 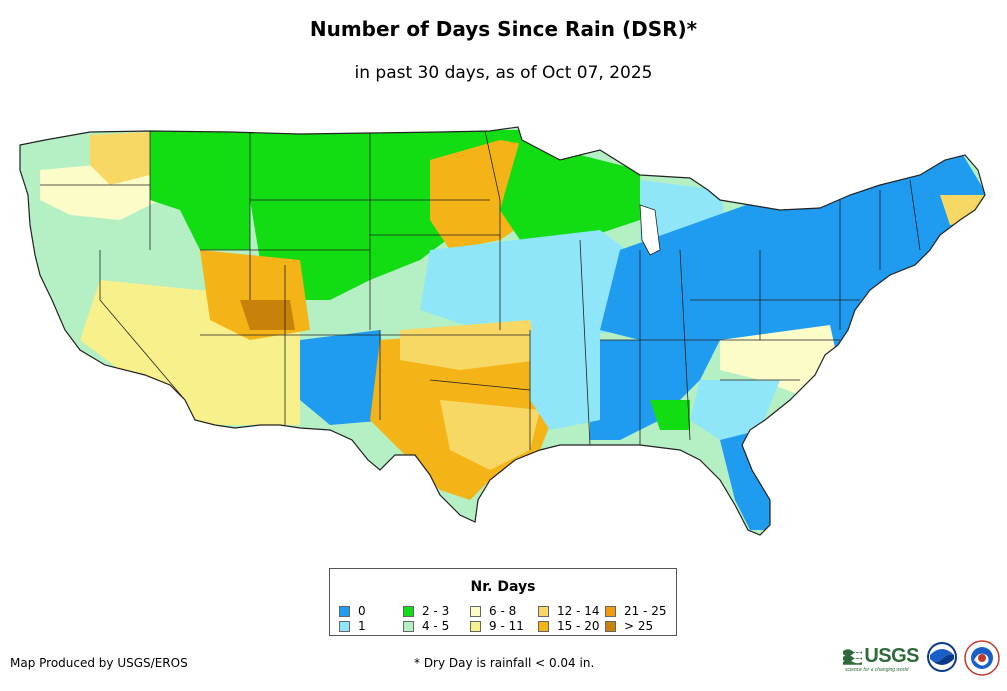 I want to click on legend-label: 6 - 8, so click(x=503, y=611).